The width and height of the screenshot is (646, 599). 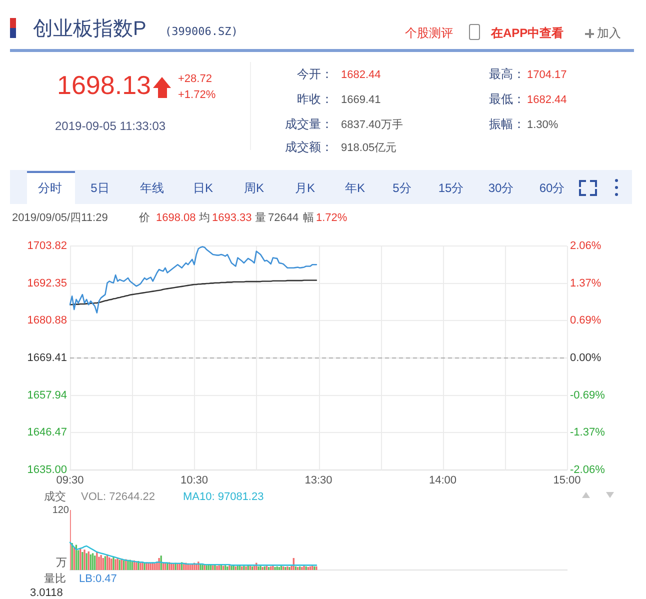 I want to click on text: 5分, so click(x=402, y=188).